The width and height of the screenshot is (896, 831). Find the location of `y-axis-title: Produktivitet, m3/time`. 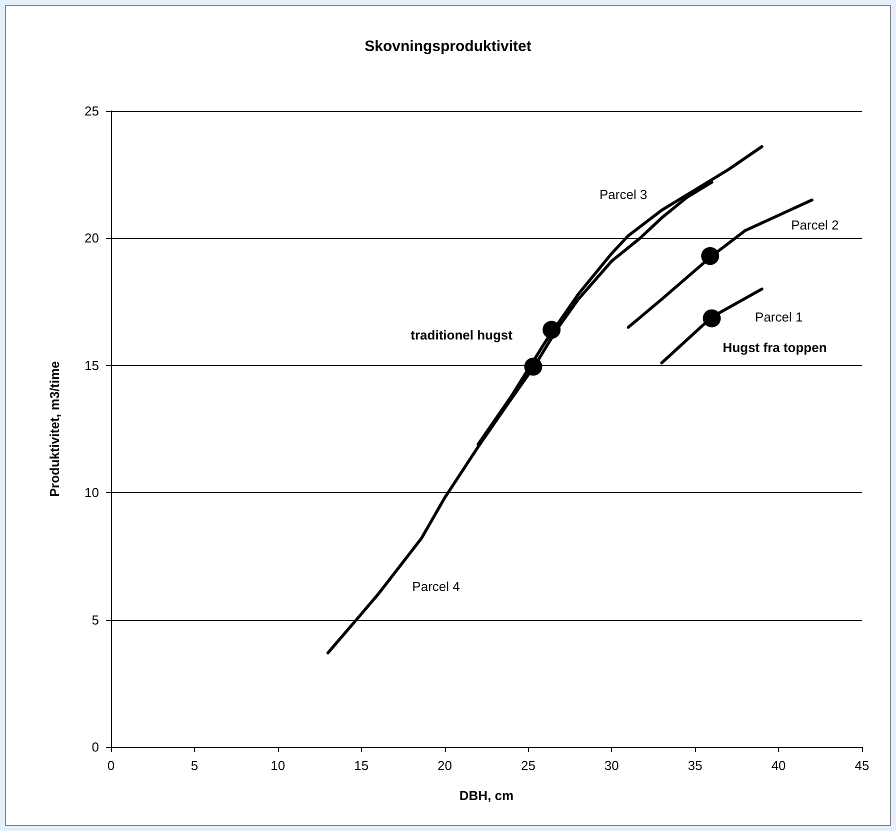

y-axis-title: Produktivitet, m3/time is located at coordinates (54, 429).